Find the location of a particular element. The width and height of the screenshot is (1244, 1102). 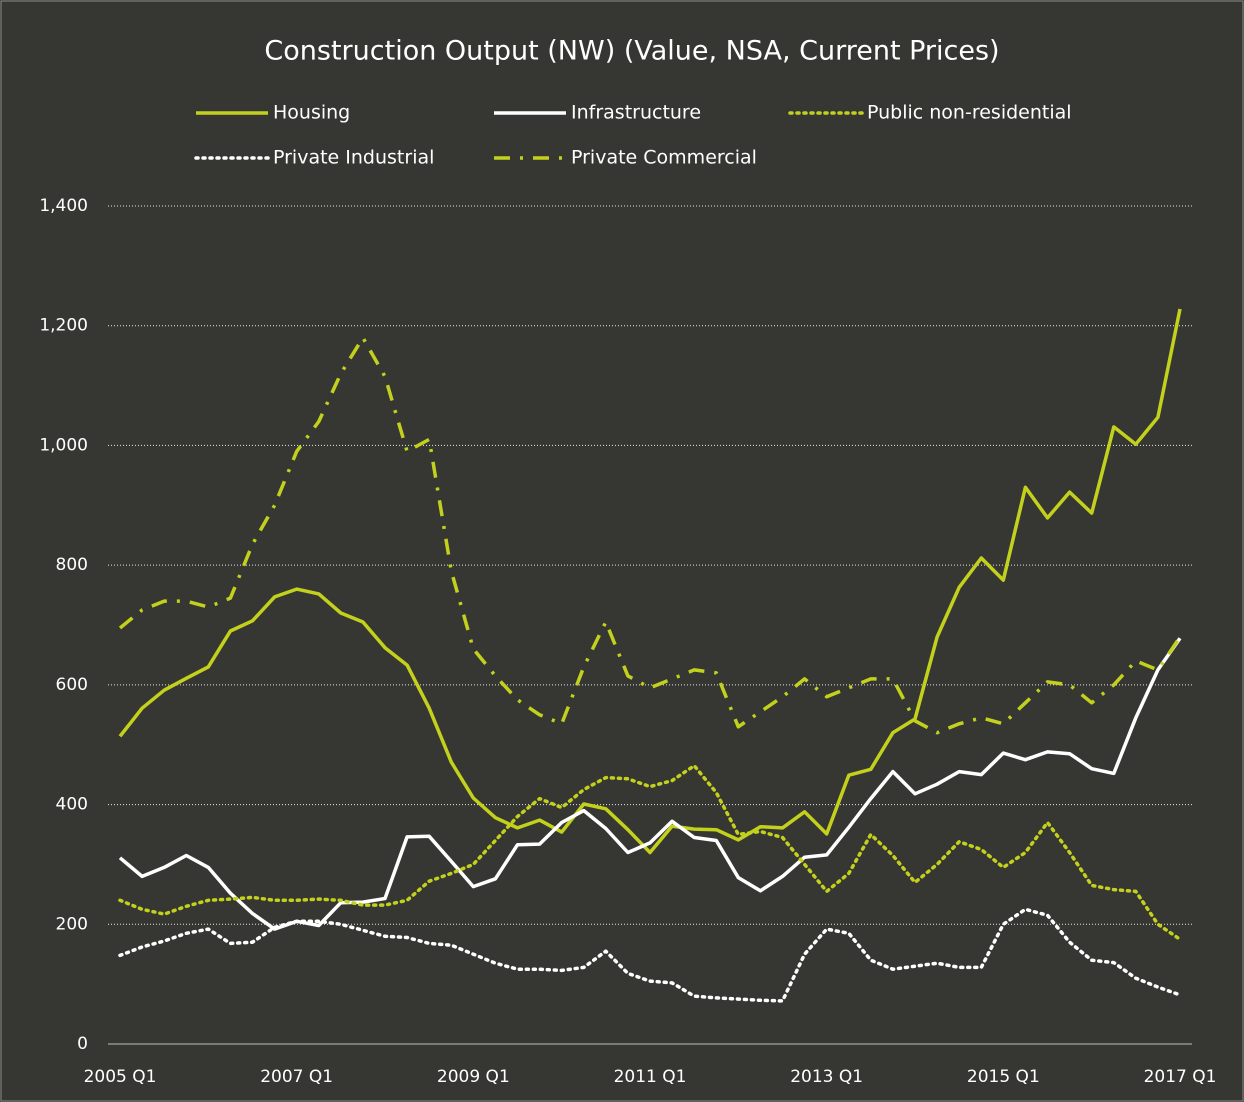

legend-label: Private Industrial is located at coordinates (353, 158).